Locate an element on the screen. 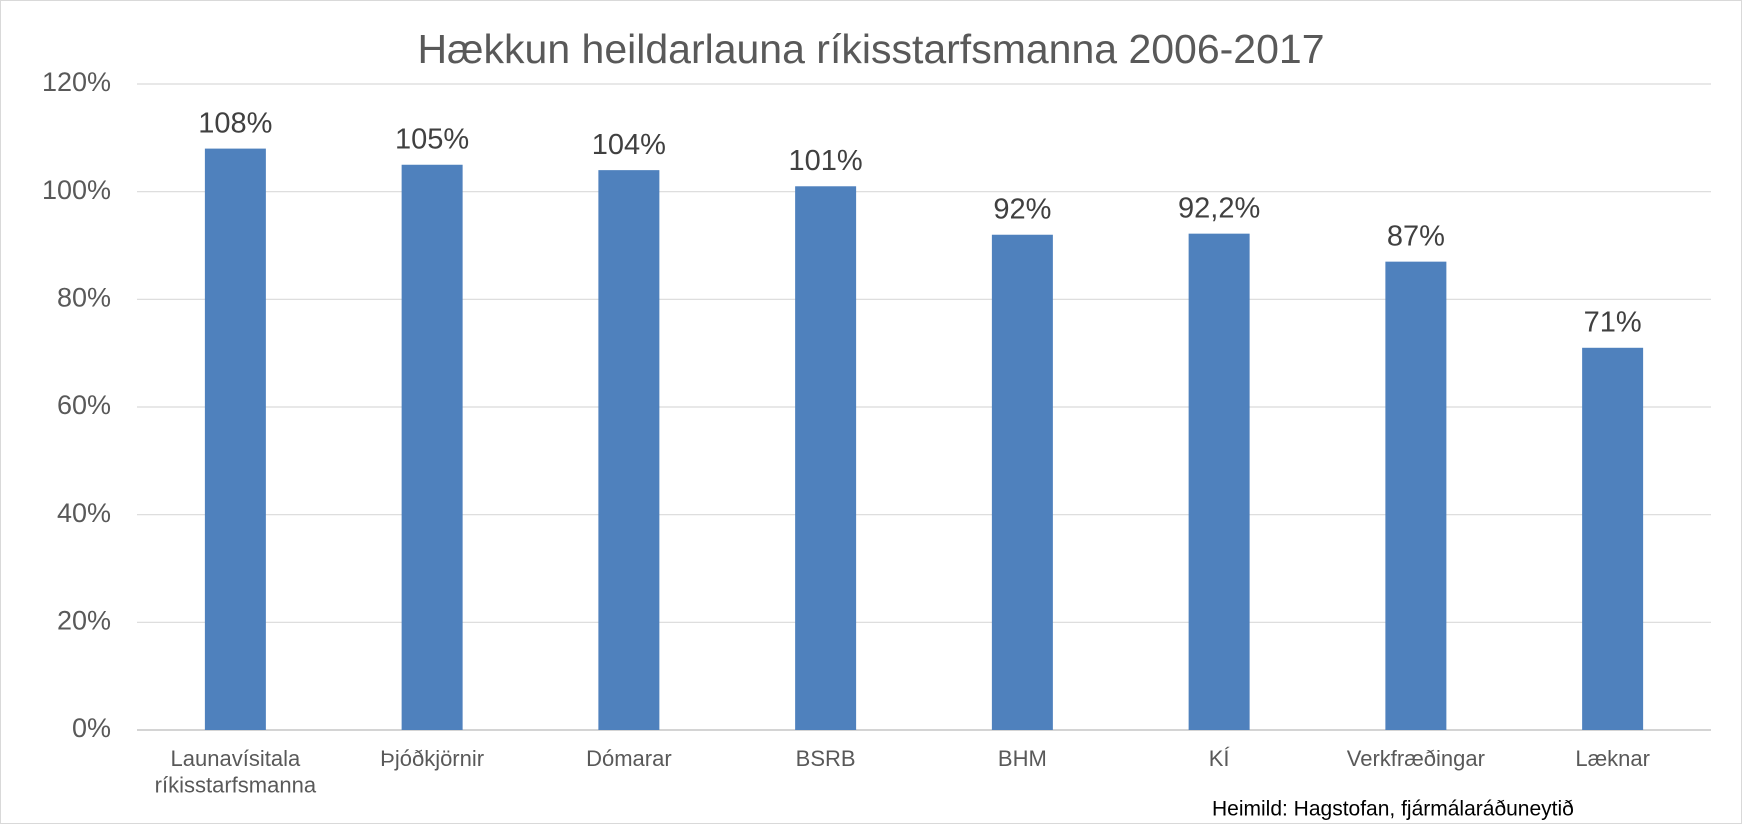  y-tick-label: 100% is located at coordinates (76, 190).